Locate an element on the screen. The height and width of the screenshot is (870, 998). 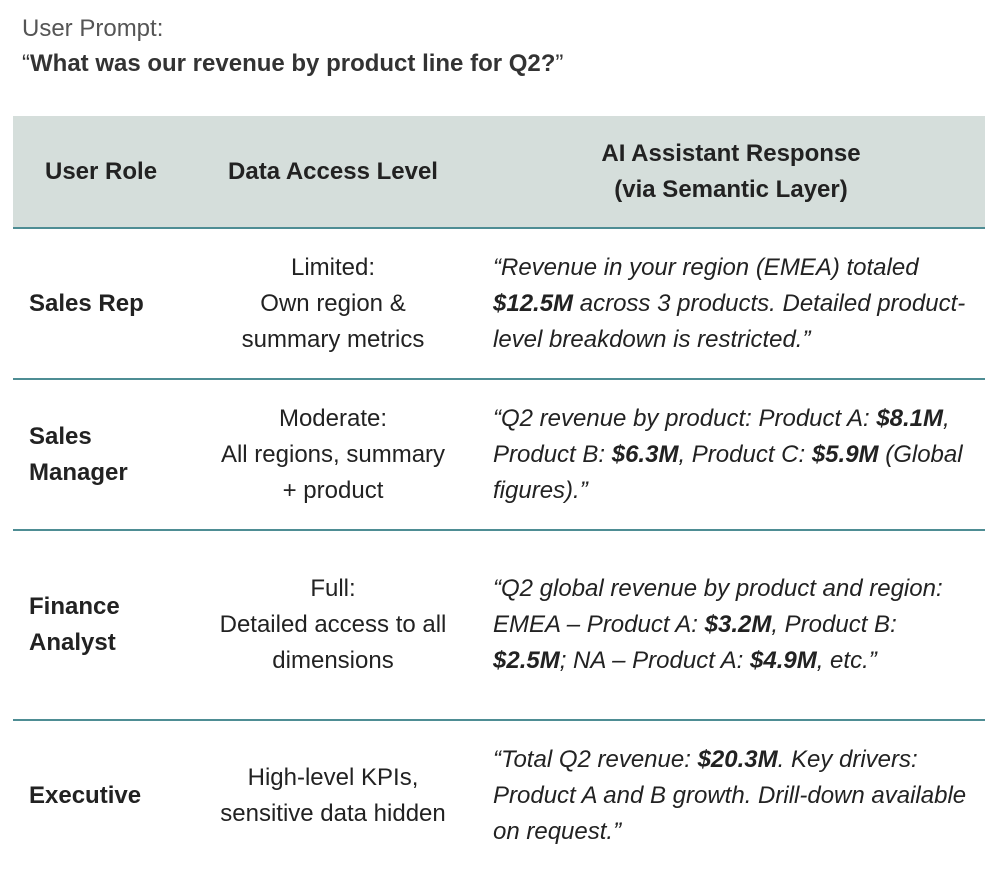
response-figure: $2.5M is located at coordinates (526, 660).